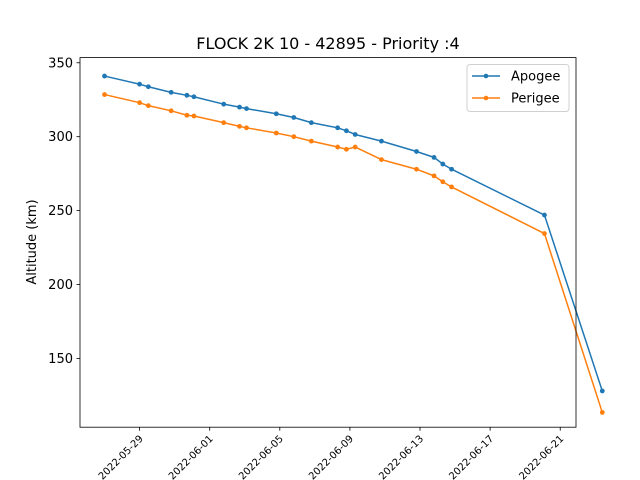  What do you see at coordinates (32, 241) in the screenshot?
I see `y-axis-label: Altitude (km)` at bounding box center [32, 241].